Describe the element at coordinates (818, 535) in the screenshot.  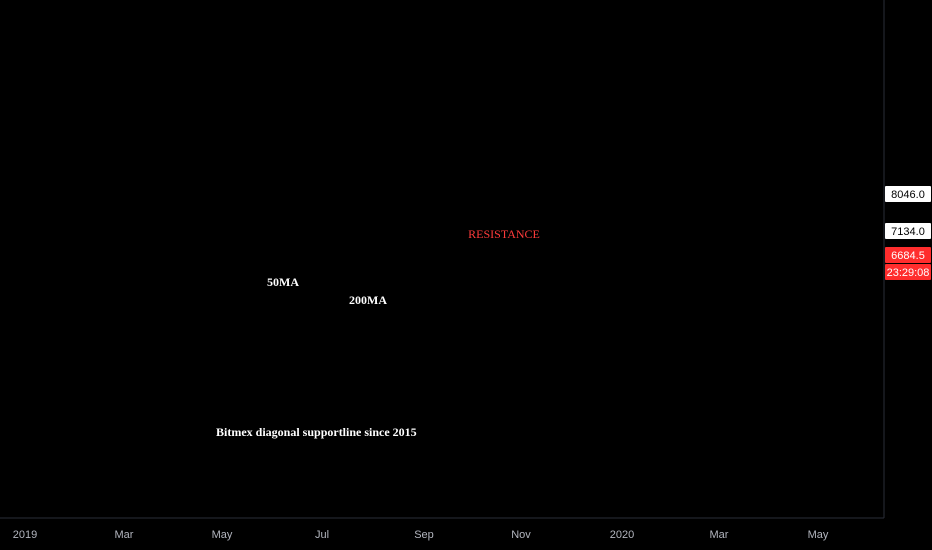
I see `x-tick-8: May` at that location.